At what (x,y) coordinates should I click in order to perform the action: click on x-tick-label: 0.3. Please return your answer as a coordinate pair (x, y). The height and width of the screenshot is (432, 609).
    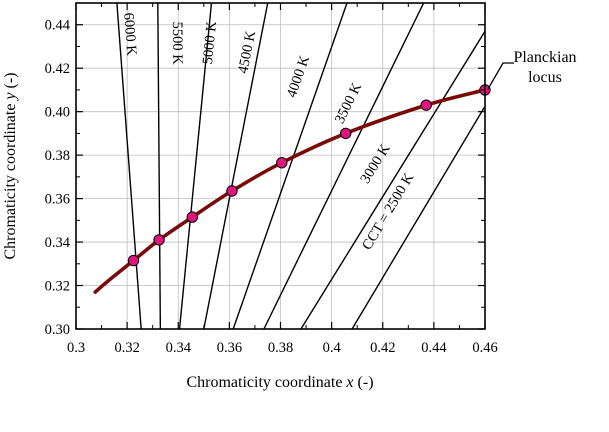
    Looking at the image, I should click on (76, 348).